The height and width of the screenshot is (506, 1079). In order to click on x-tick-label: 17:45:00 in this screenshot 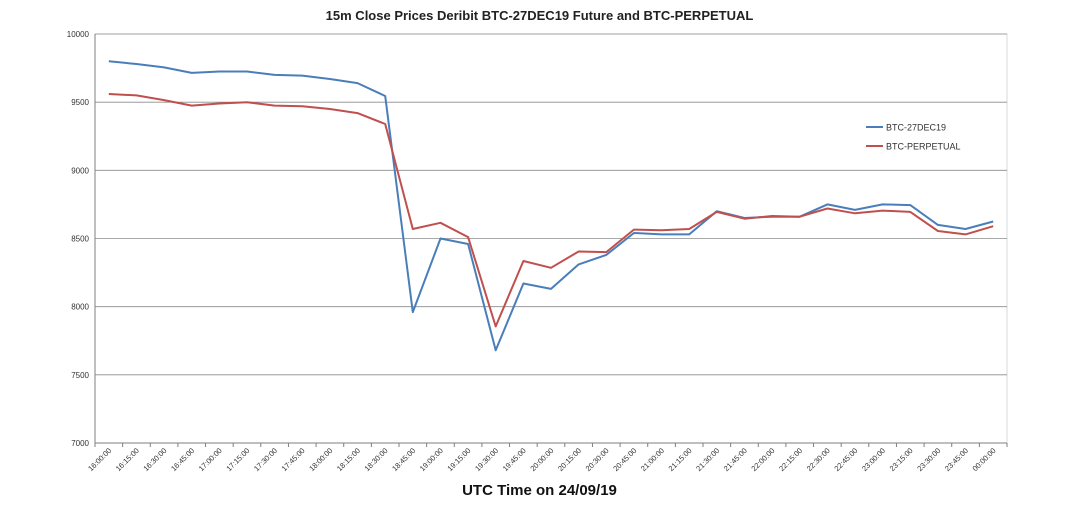, I will do `click(293, 459)`.